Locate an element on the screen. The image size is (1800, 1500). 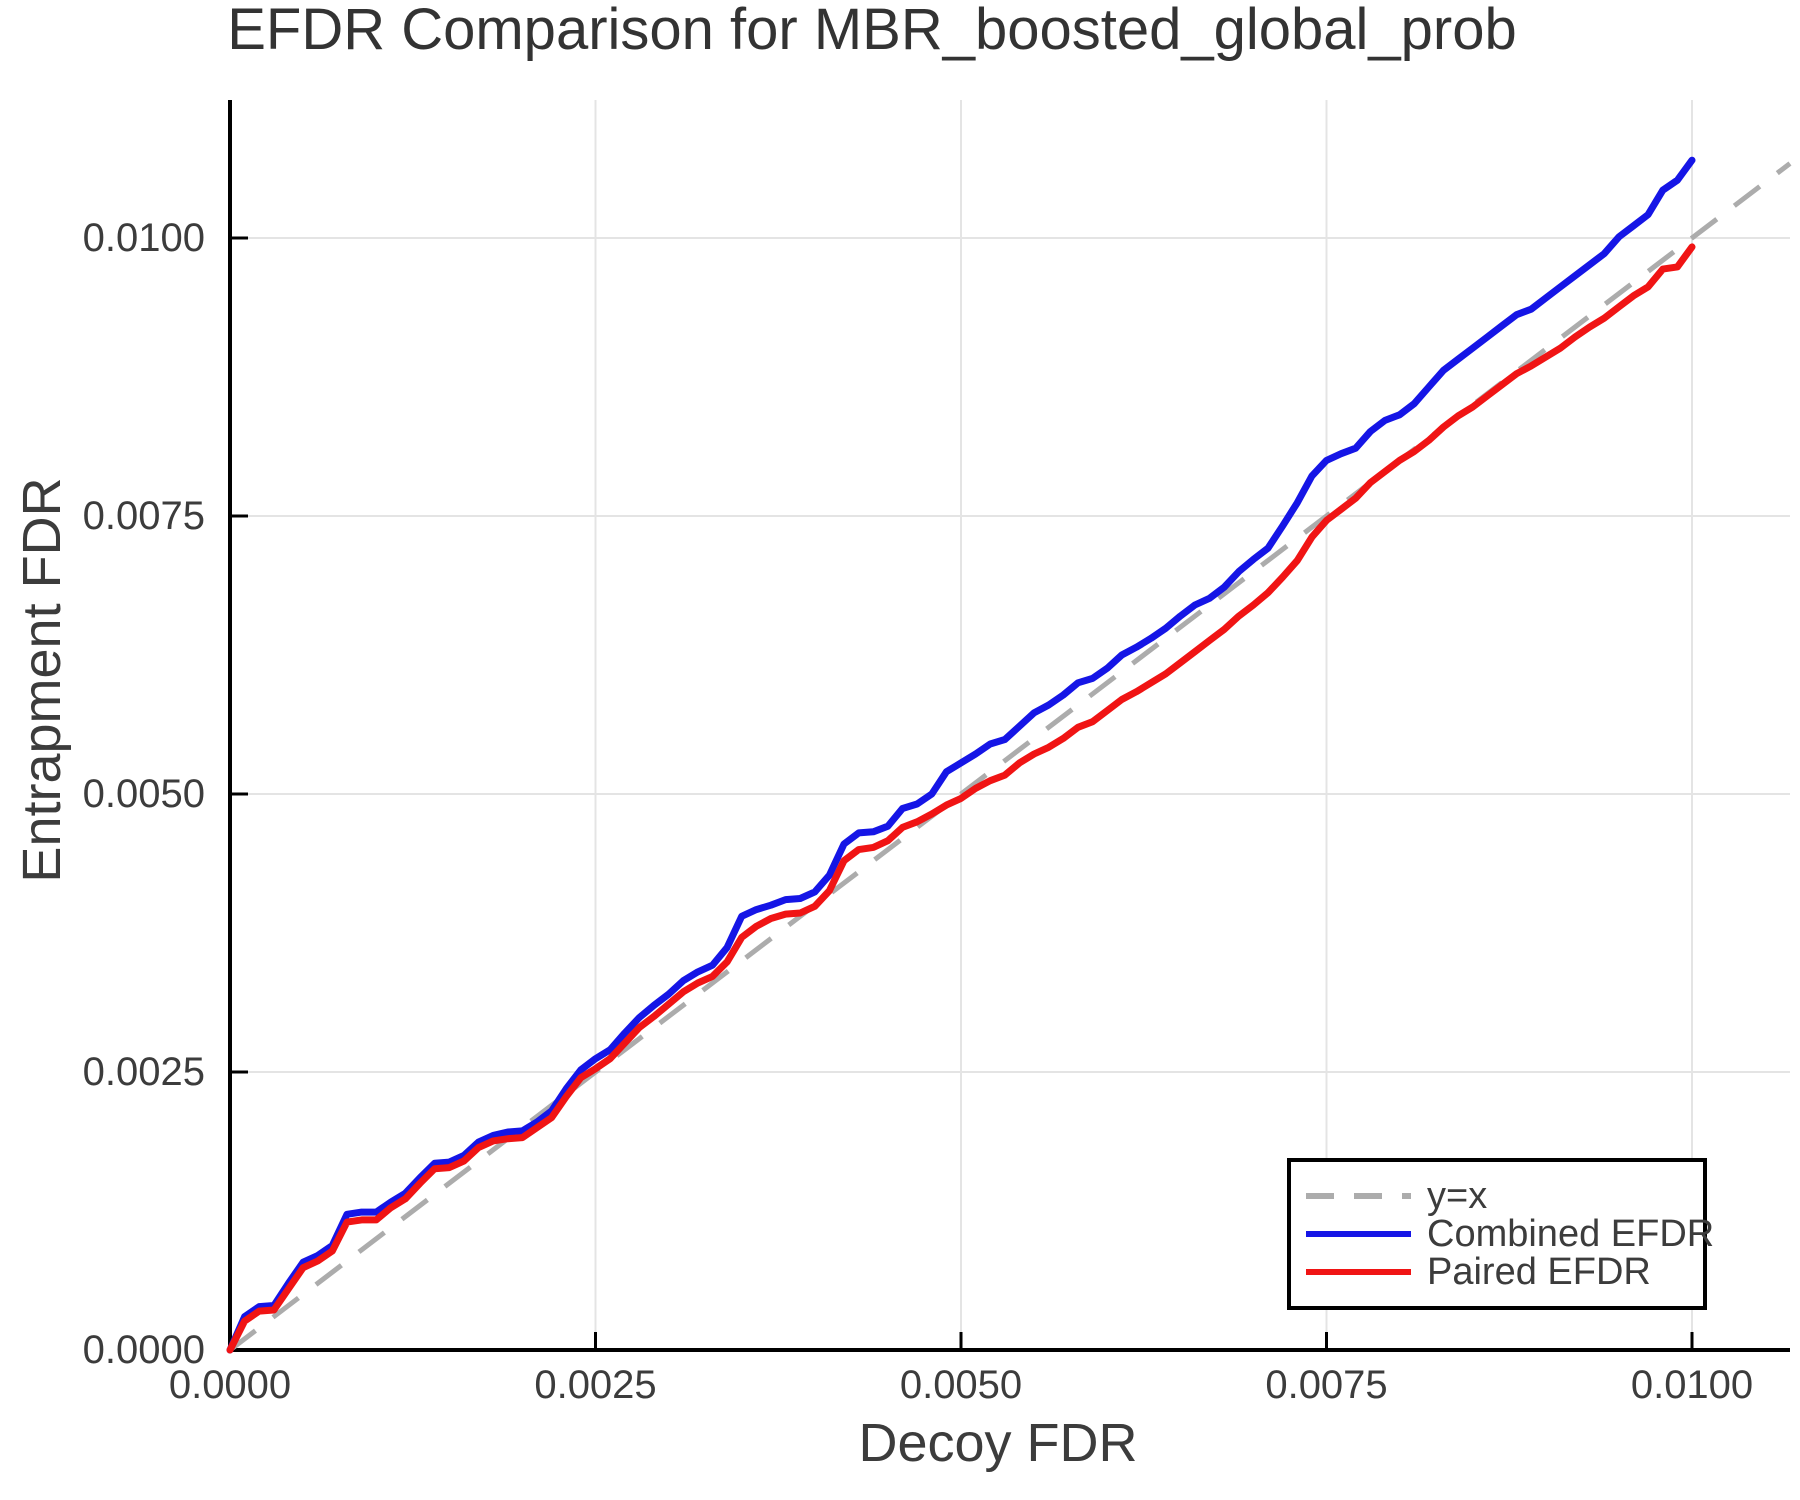
y-tick-label: 0.0000 is located at coordinates (143, 1350).